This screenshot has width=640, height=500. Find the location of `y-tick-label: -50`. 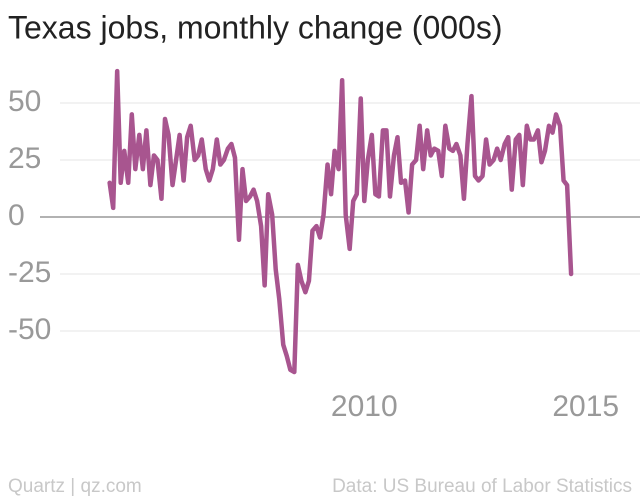

y-tick-label: -50 is located at coordinates (29, 329).